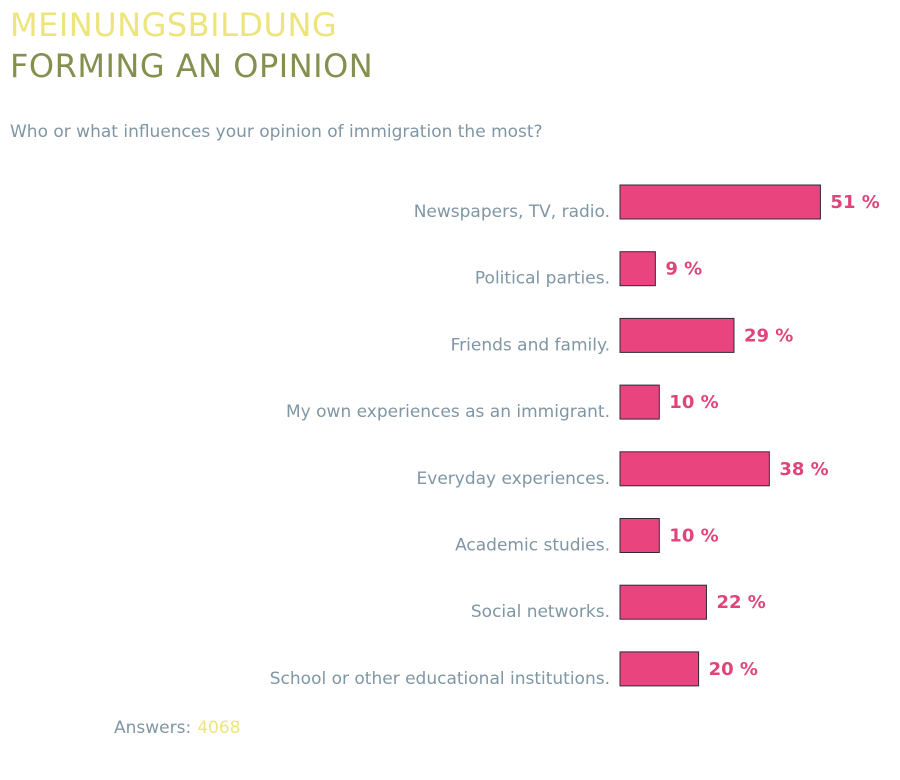 Image resolution: width=900 pixels, height=780 pixels. Describe the element at coordinates (192, 66) in the screenshot. I see `title-english: FORMING AN OPINION` at that location.